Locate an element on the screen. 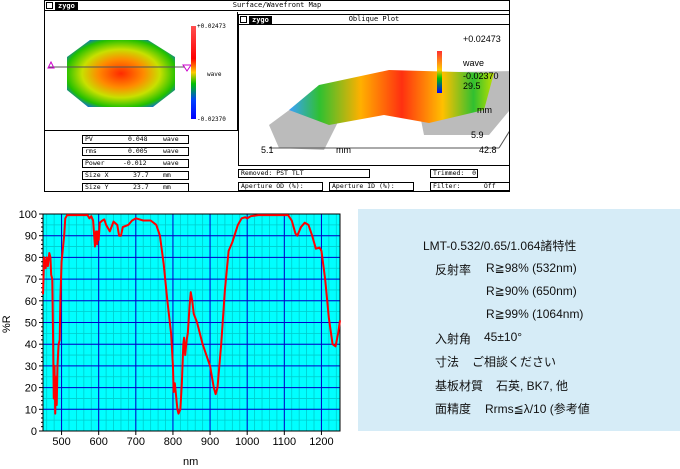  x-tick-label: 800 is located at coordinates (173, 442).